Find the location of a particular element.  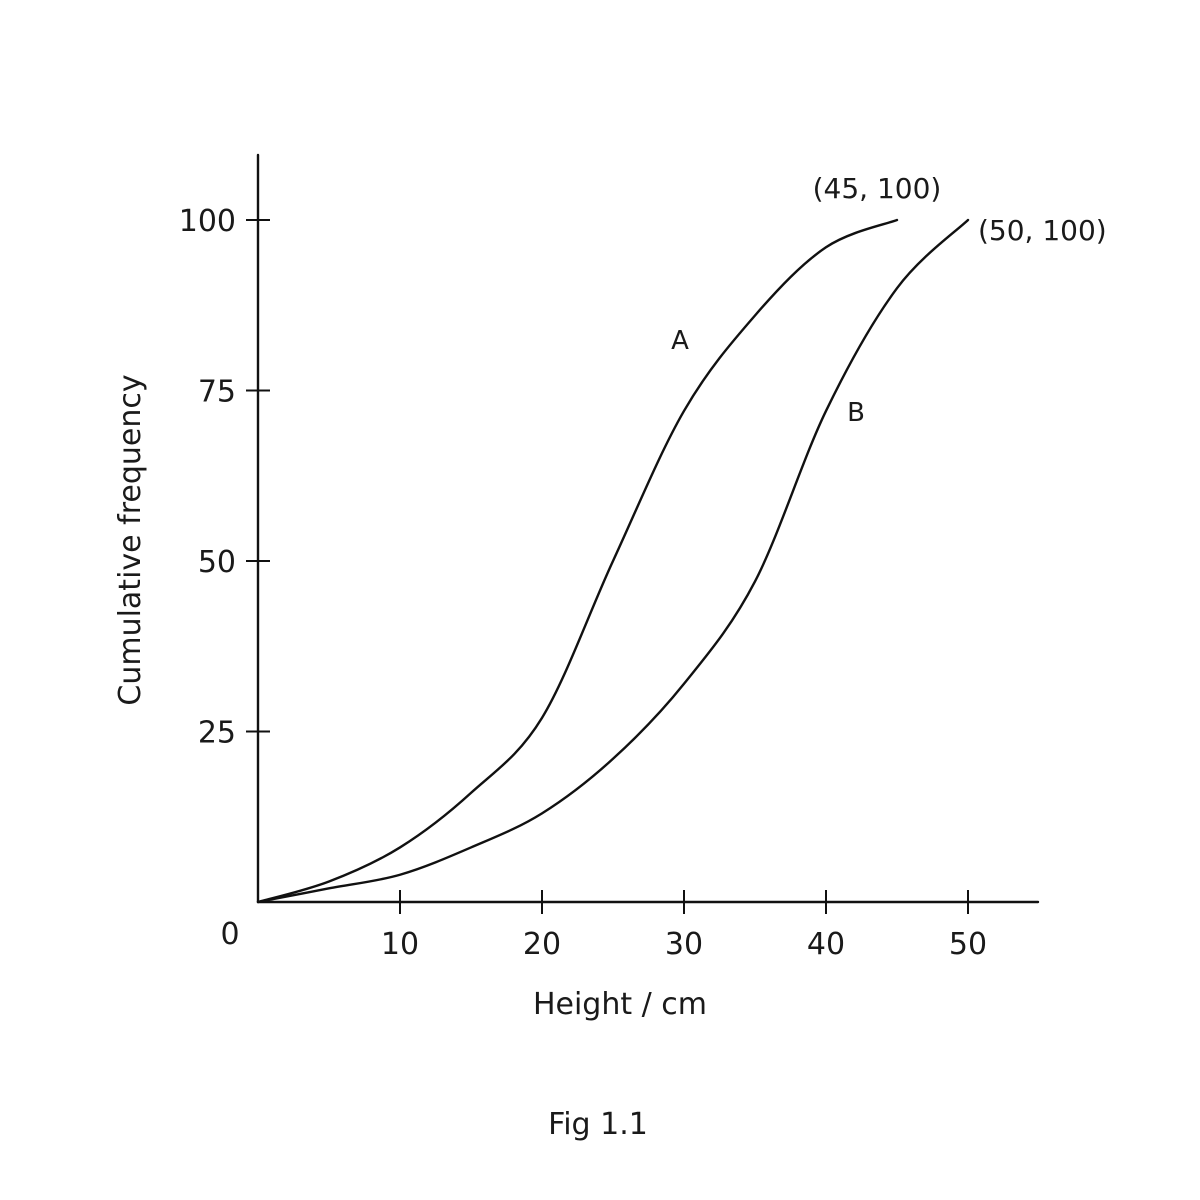

y-axis-title: Cumulative frequency is located at coordinates (130, 539).